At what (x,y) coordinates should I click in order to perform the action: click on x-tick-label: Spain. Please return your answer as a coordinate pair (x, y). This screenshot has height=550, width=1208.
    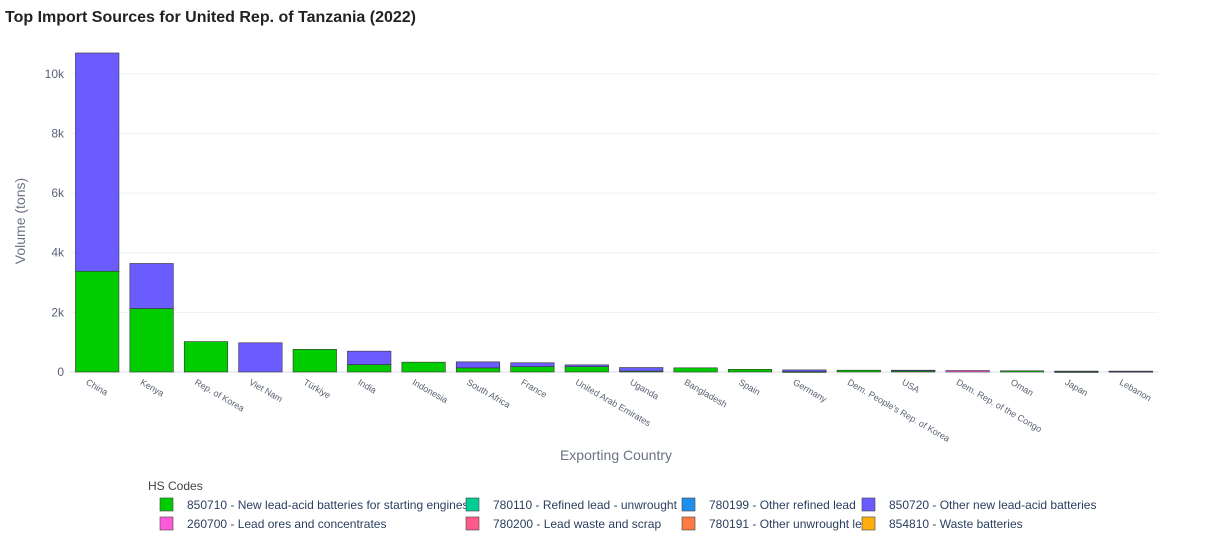
    Looking at the image, I should click on (749, 387).